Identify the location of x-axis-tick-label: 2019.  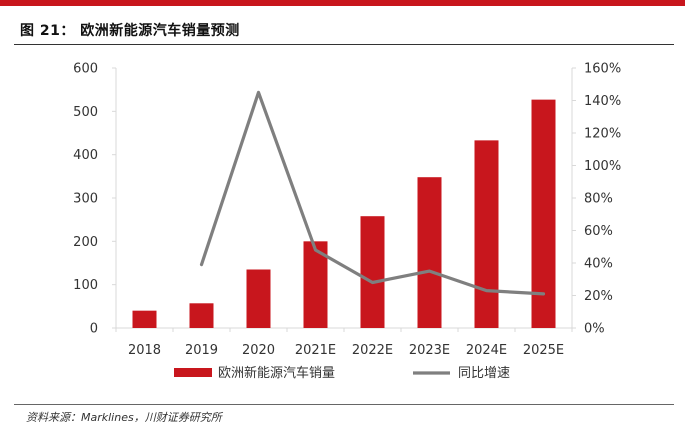
(201, 350).